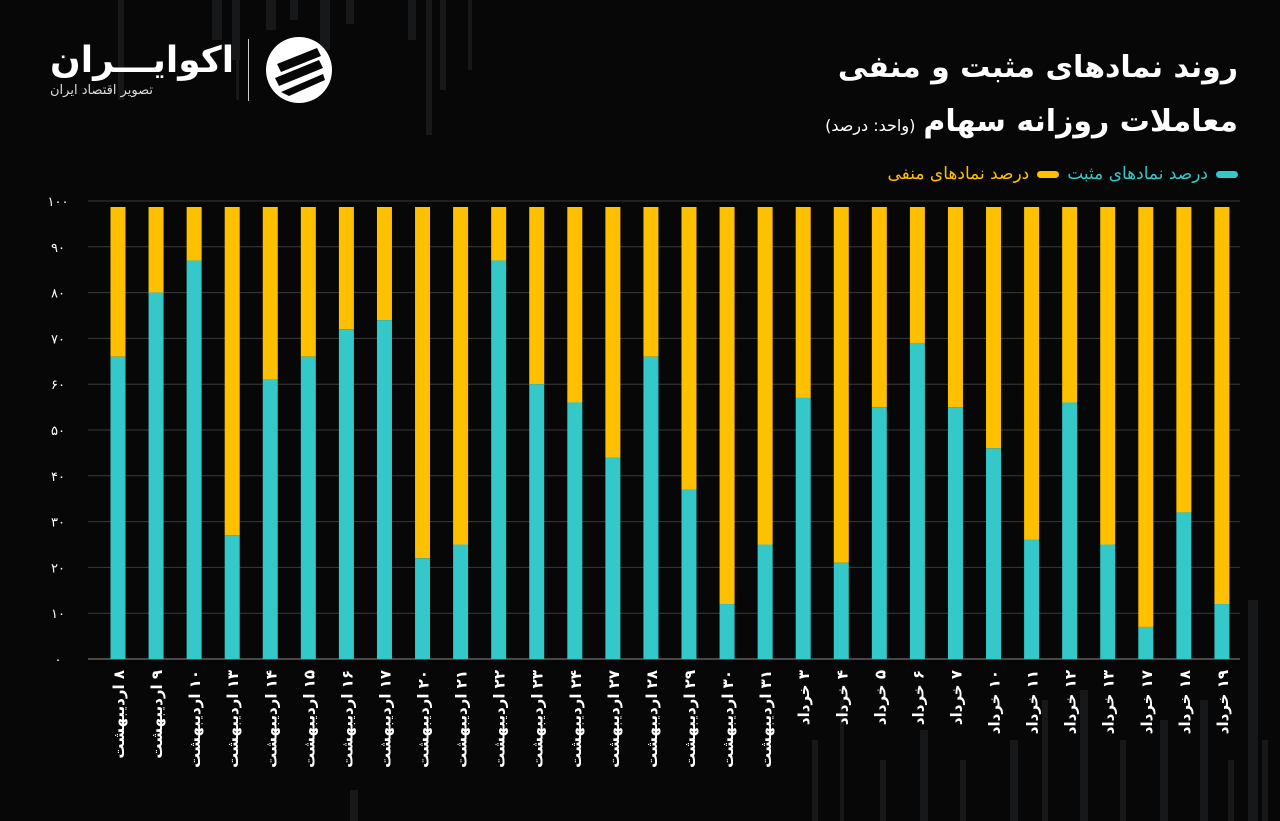 The image size is (1280, 821). I want to click on x-tick-label: ۴ خرداد, so click(842, 697).